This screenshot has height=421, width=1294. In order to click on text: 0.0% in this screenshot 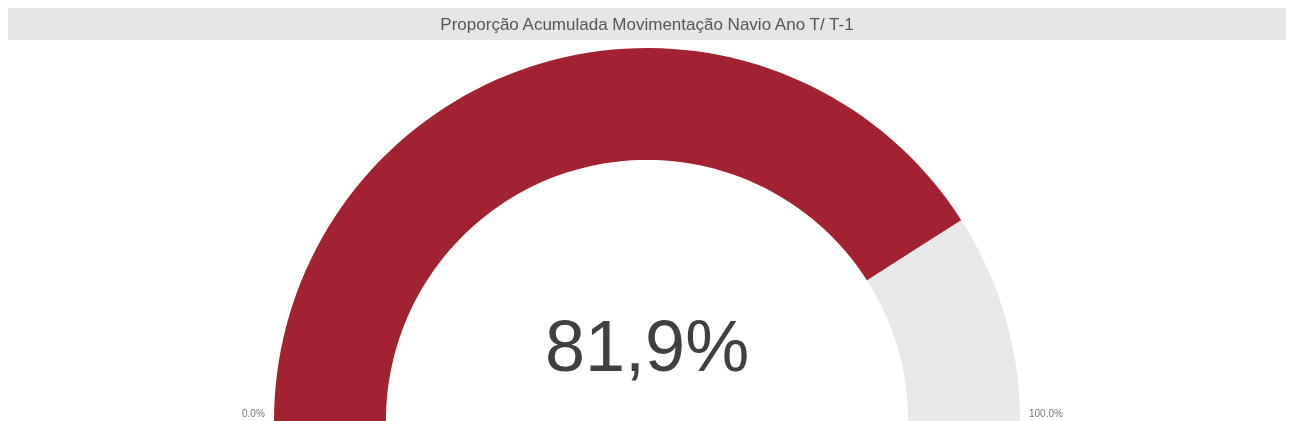, I will do `click(253, 413)`.